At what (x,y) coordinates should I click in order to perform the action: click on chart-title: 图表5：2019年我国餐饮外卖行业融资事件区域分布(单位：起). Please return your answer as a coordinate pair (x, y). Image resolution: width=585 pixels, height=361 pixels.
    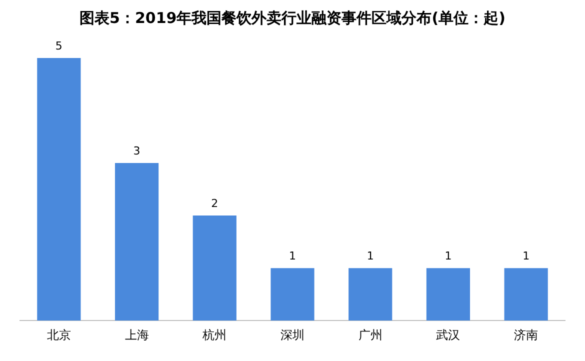
    Looking at the image, I should click on (293, 17).